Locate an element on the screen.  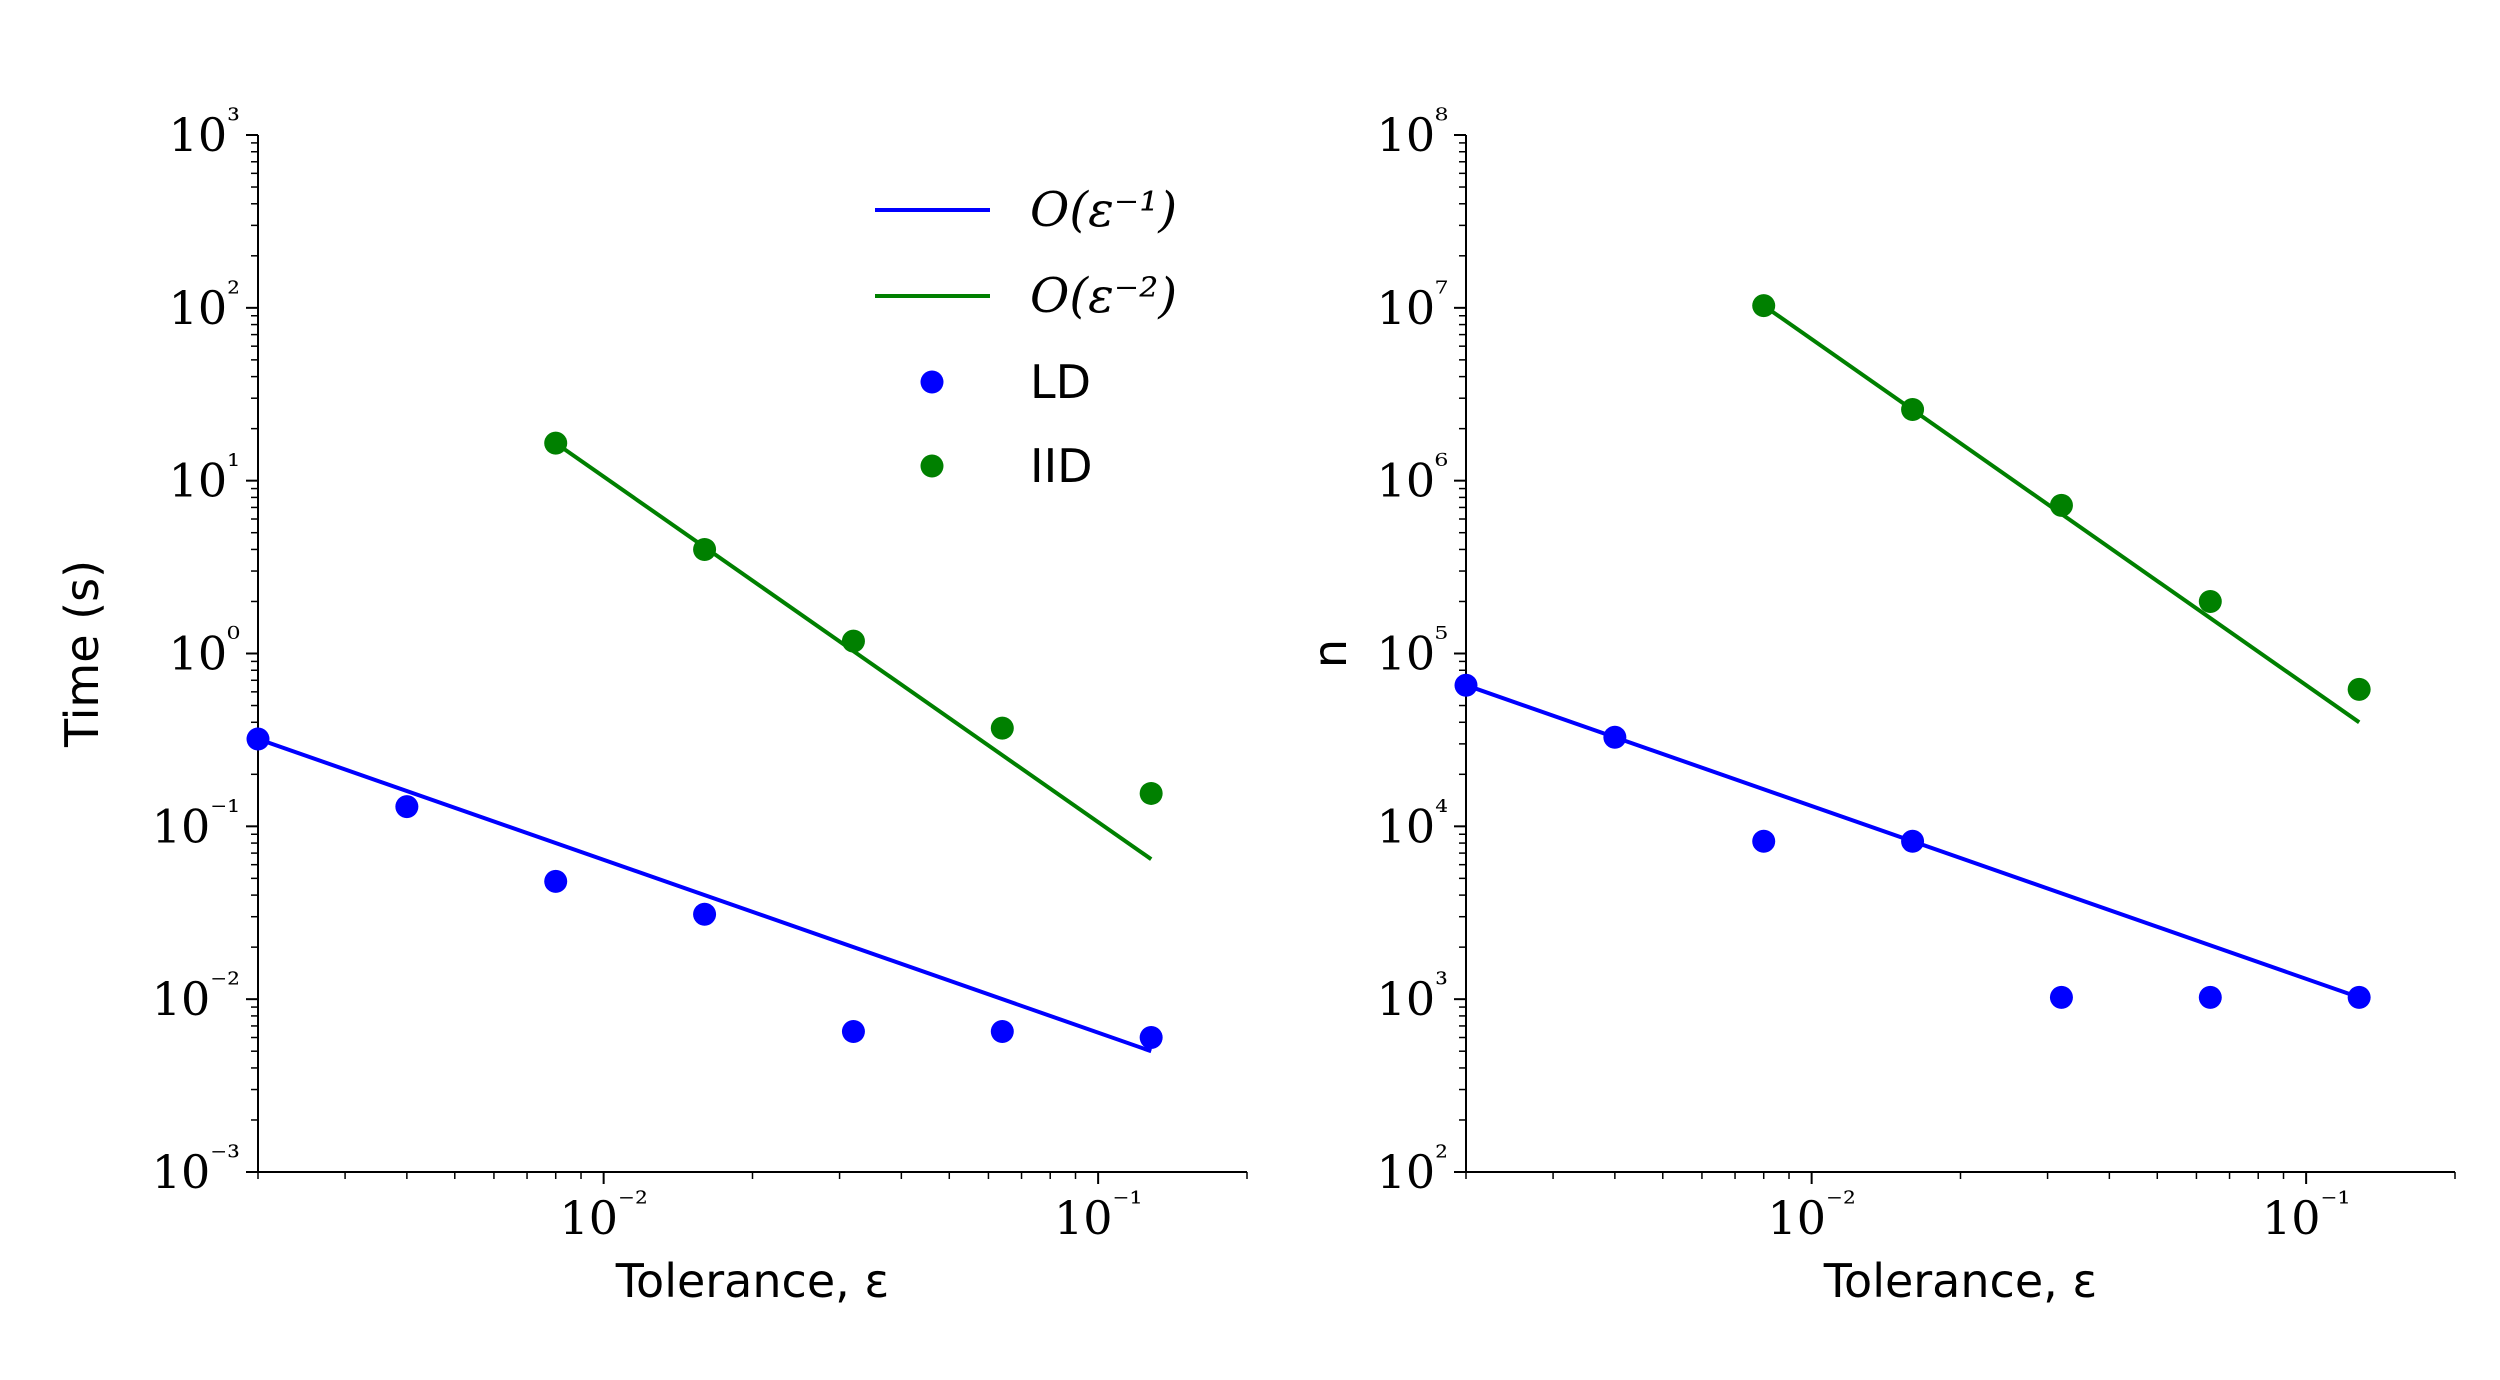
y-axis-label: n is located at coordinates (1330, 653).